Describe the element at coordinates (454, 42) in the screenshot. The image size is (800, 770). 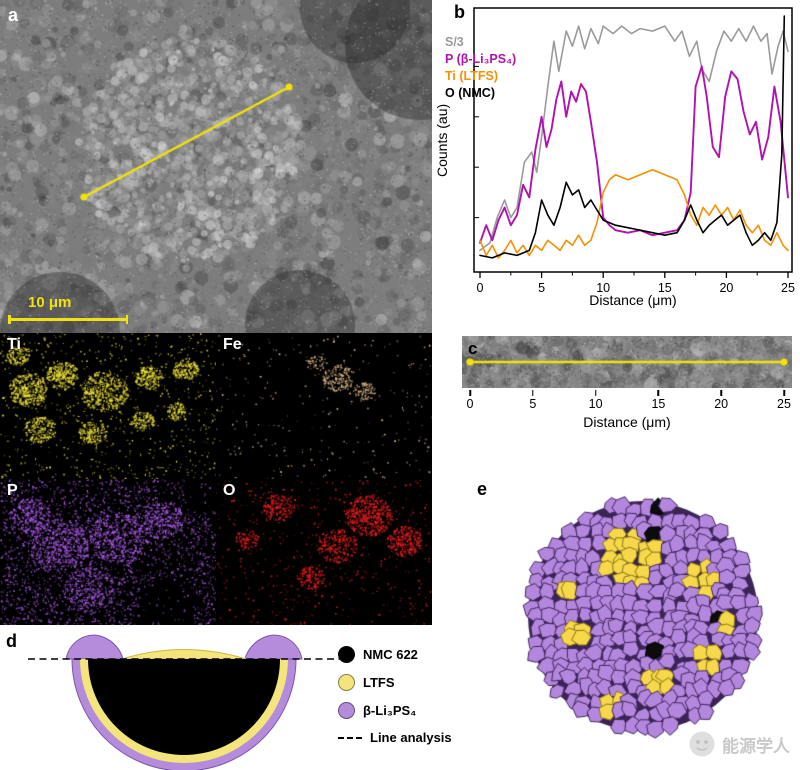
I see `legend-item-s3: S/3` at that location.